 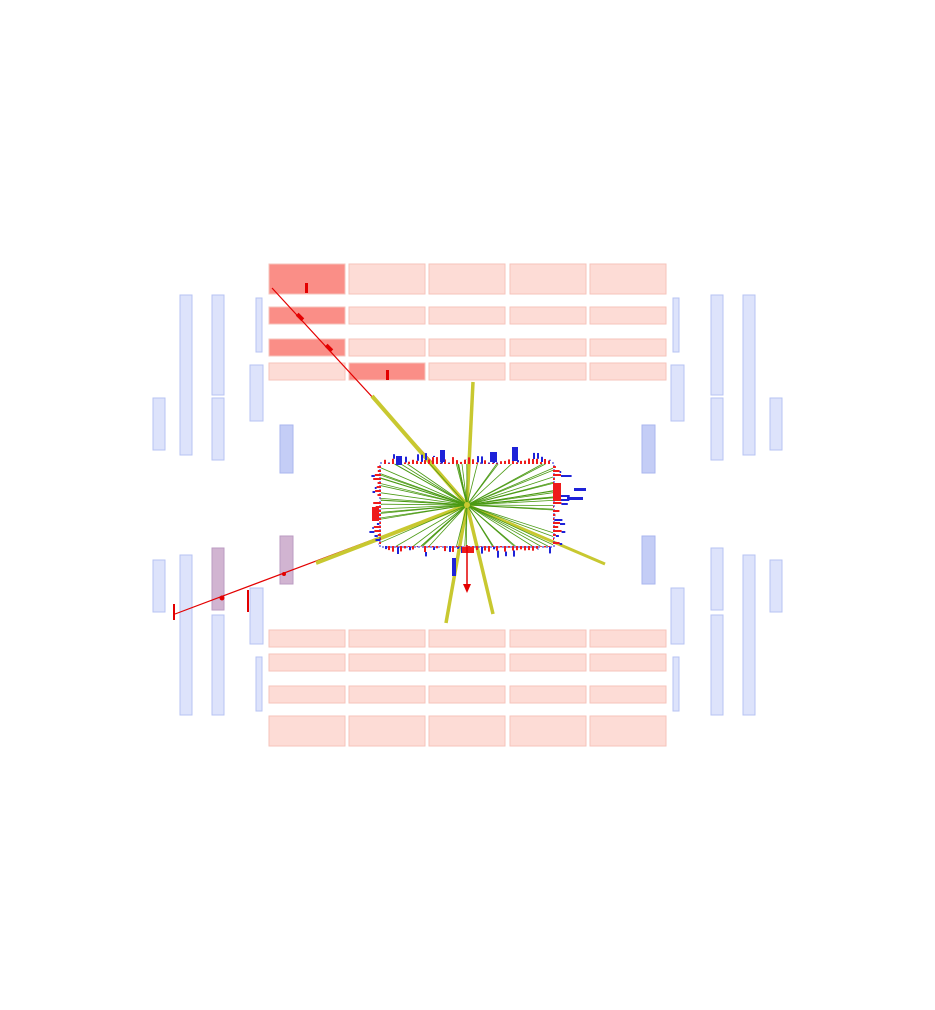 What do you see at coordinates (467, 322) in the screenshot?
I see `calorimeter-top` at bounding box center [467, 322].